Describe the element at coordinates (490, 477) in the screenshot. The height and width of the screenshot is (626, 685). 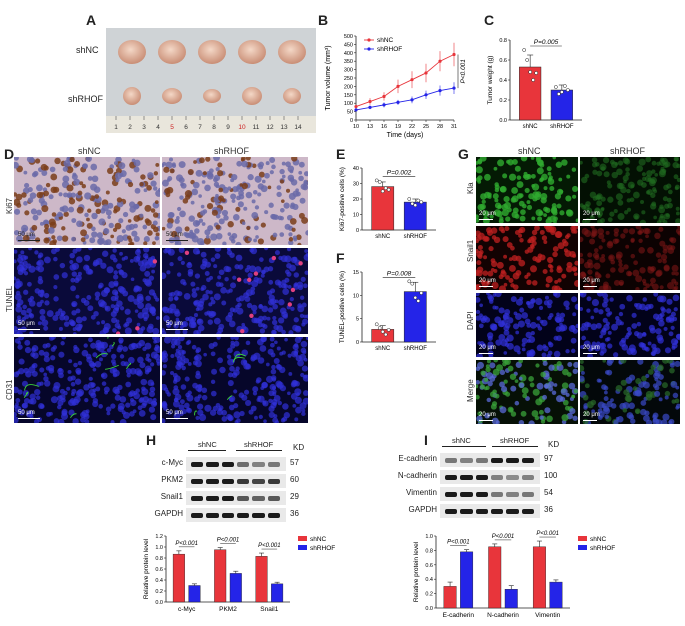
I see `blot-strip` at that location.